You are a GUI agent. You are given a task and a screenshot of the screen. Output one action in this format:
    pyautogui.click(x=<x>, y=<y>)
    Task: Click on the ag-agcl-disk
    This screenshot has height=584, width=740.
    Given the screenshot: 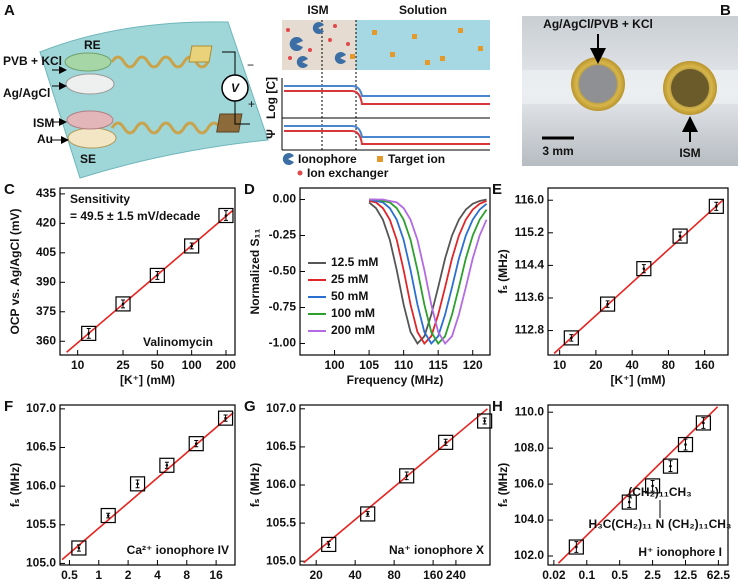 What is the action you would take?
    pyautogui.click(x=90, y=84)
    